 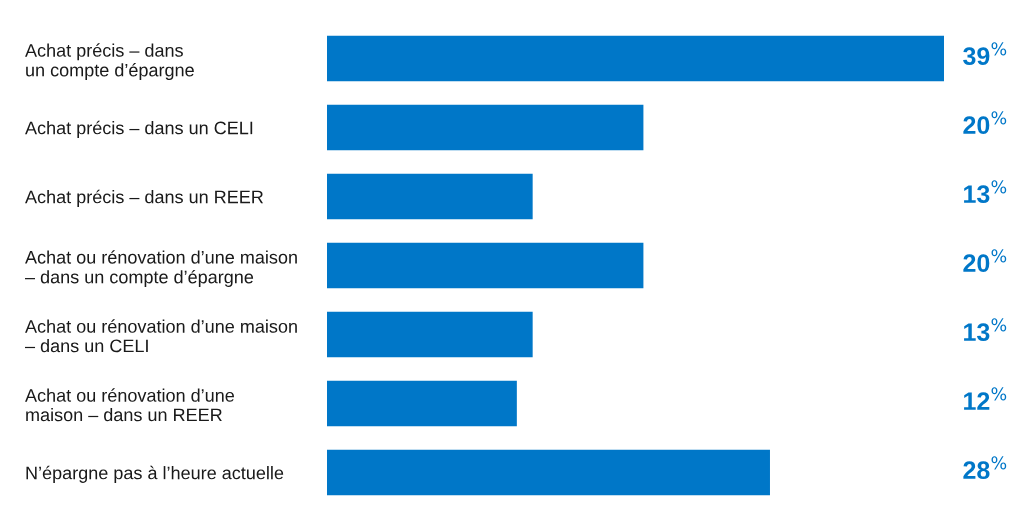 I want to click on data-label: 39$^{%}$, so click(x=985, y=54).